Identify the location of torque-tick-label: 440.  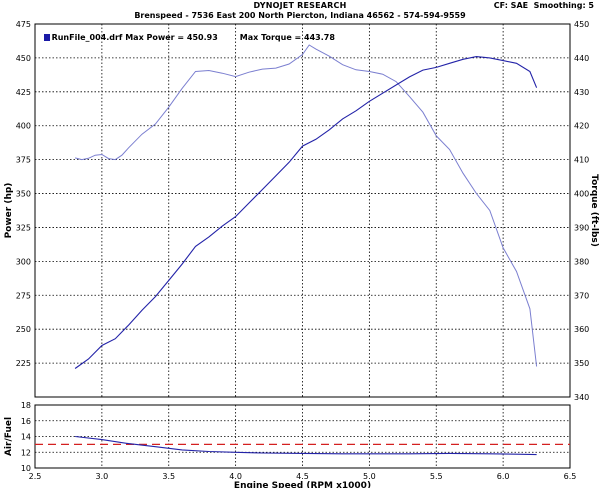
(581, 58).